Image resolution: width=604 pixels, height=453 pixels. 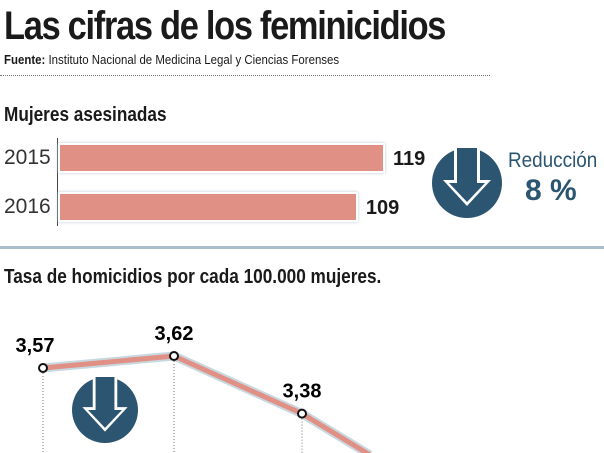 What do you see at coordinates (225, 26) in the screenshot?
I see `page-title: Las cifras de los feminicidios` at bounding box center [225, 26].